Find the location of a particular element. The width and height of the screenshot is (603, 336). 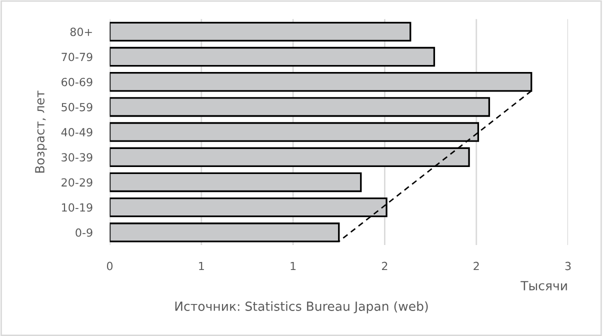

y-tick-label: 60-69 is located at coordinates (77, 82).